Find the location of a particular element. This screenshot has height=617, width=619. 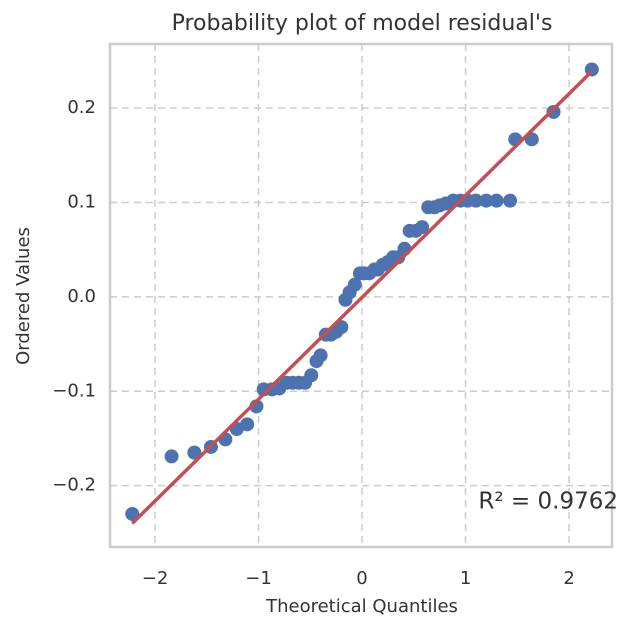

x-tick-label: 0 is located at coordinates (361, 578).